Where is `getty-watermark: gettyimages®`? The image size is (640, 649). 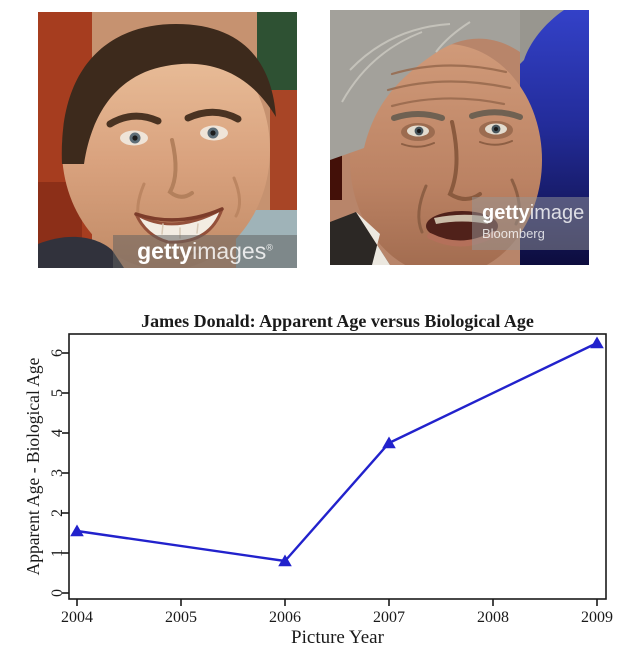 getty-watermark: gettyimages® is located at coordinates (205, 251).